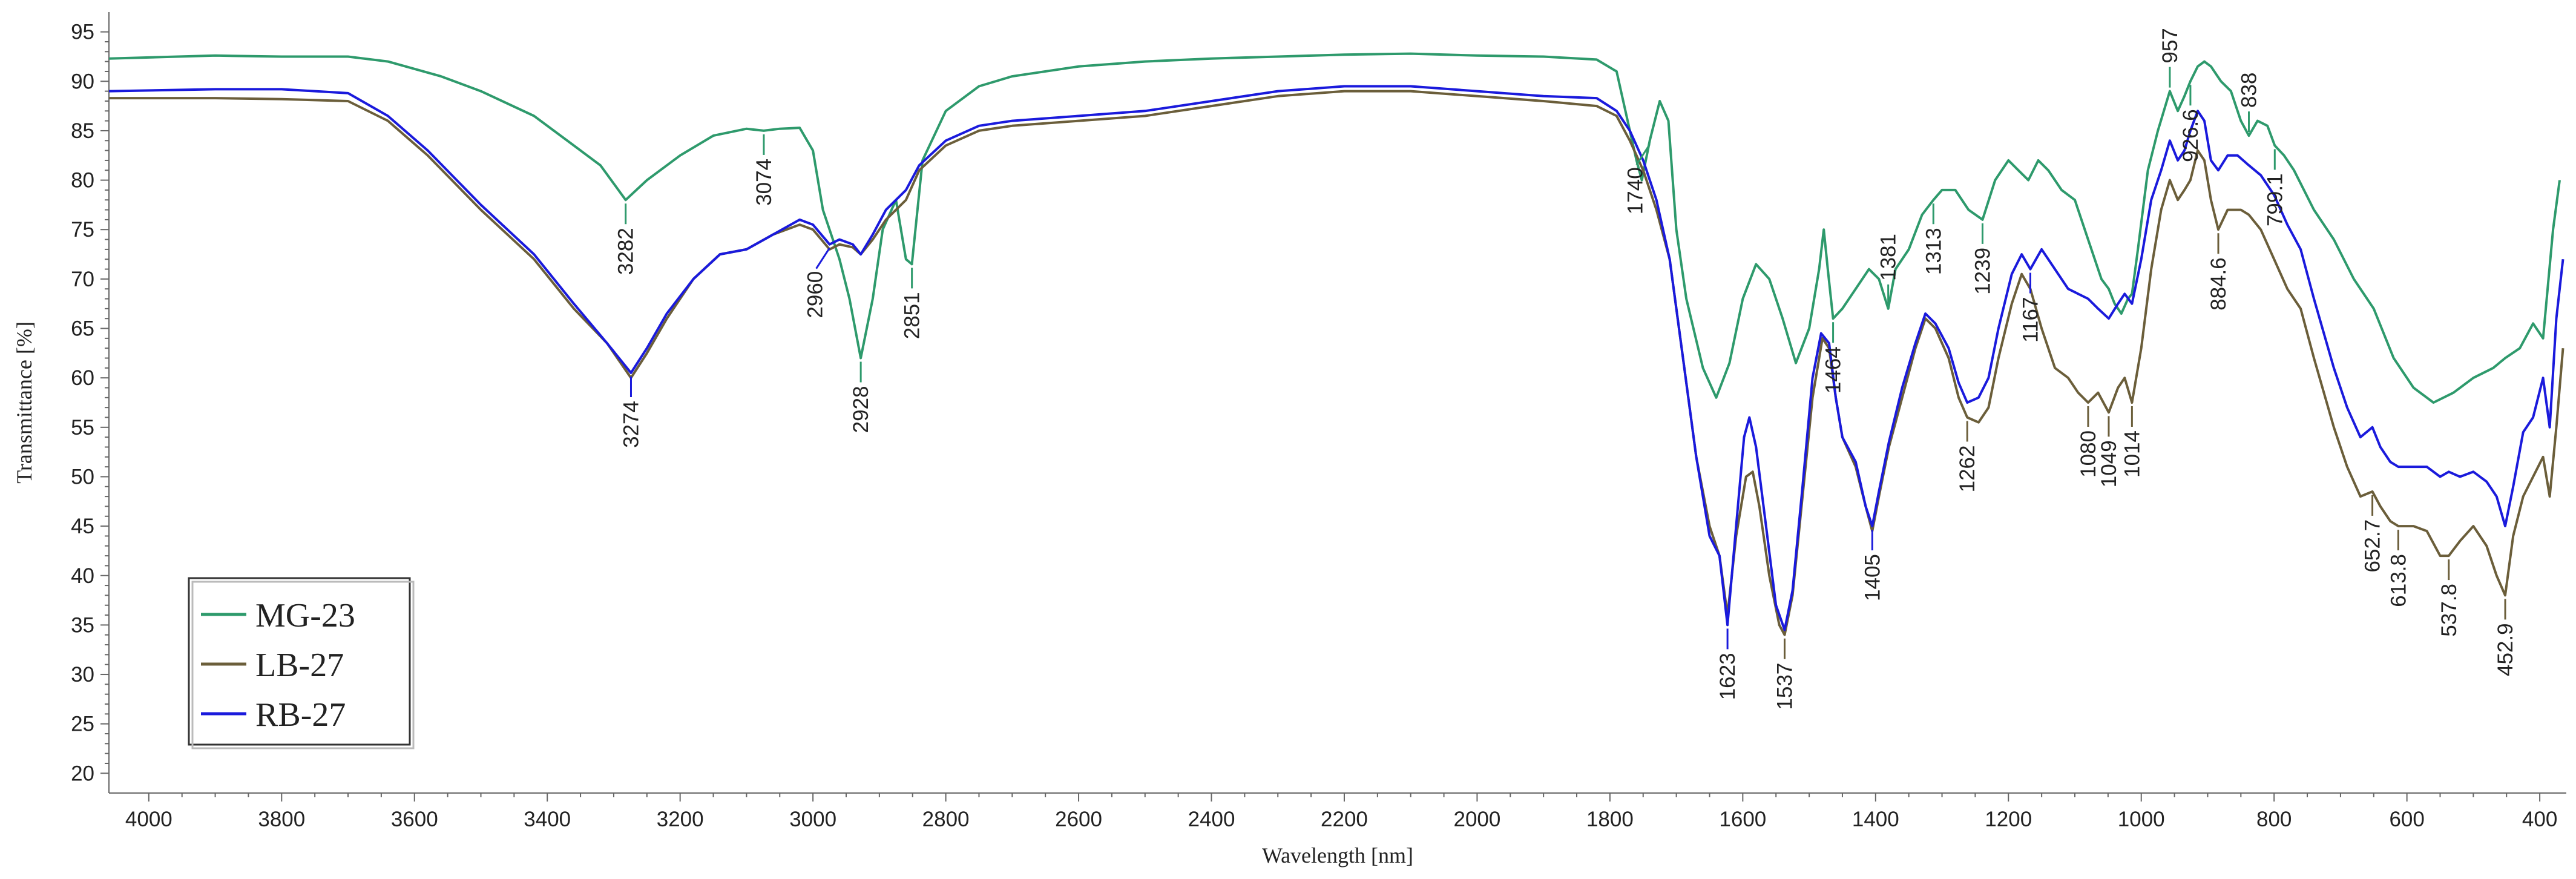 The height and width of the screenshot is (879, 2576). What do you see at coordinates (547, 819) in the screenshot?
I see `x-tick-label: 3400` at bounding box center [547, 819].